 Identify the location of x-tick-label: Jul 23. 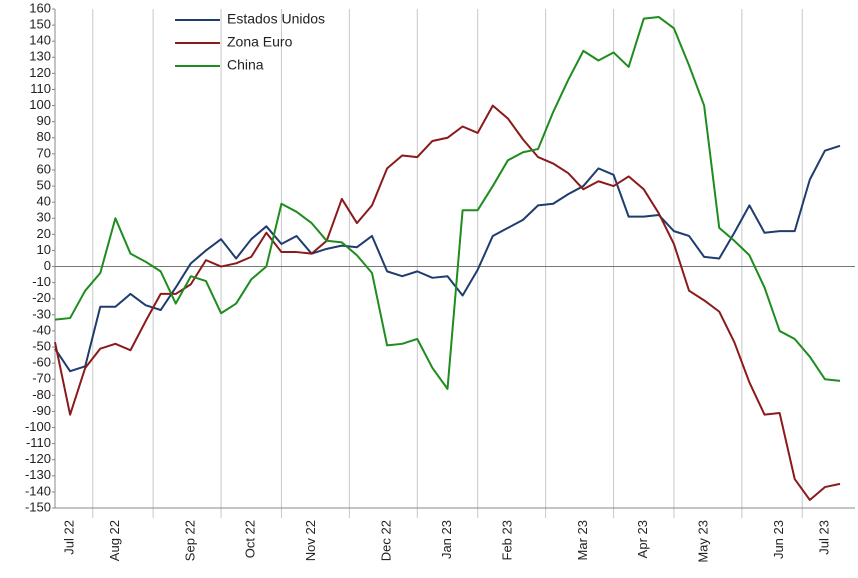
(823, 537).